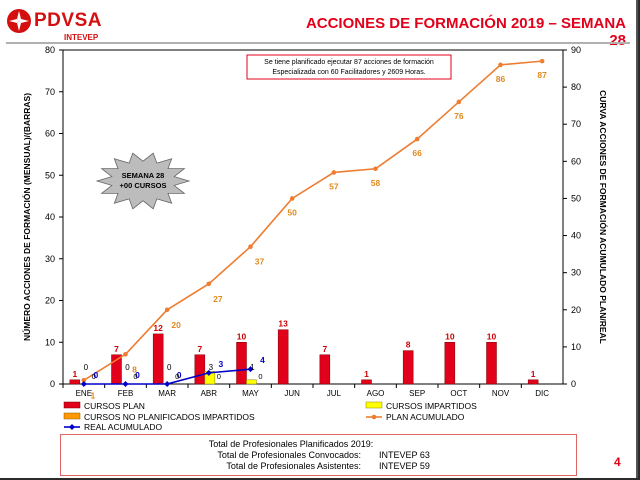  What do you see at coordinates (84, 393) in the screenshot?
I see `x-tick-label: ENE` at bounding box center [84, 393].